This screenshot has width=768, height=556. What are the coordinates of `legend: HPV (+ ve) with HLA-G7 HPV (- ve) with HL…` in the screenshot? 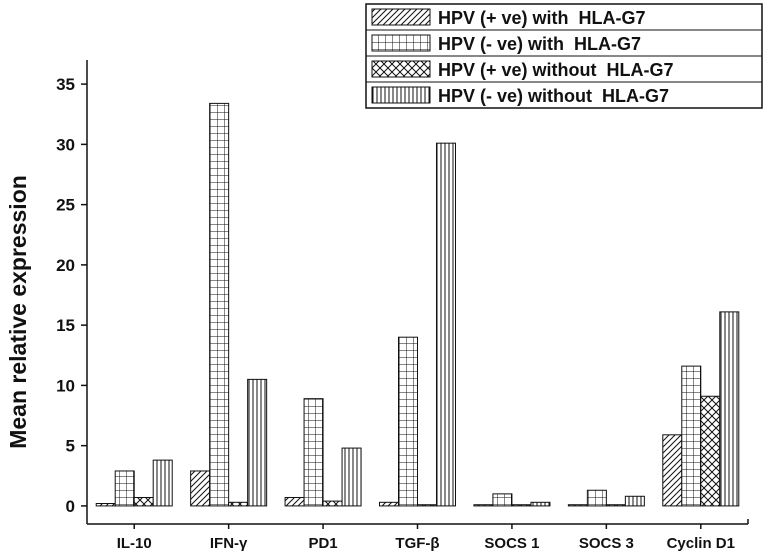 It's located at (564, 56).